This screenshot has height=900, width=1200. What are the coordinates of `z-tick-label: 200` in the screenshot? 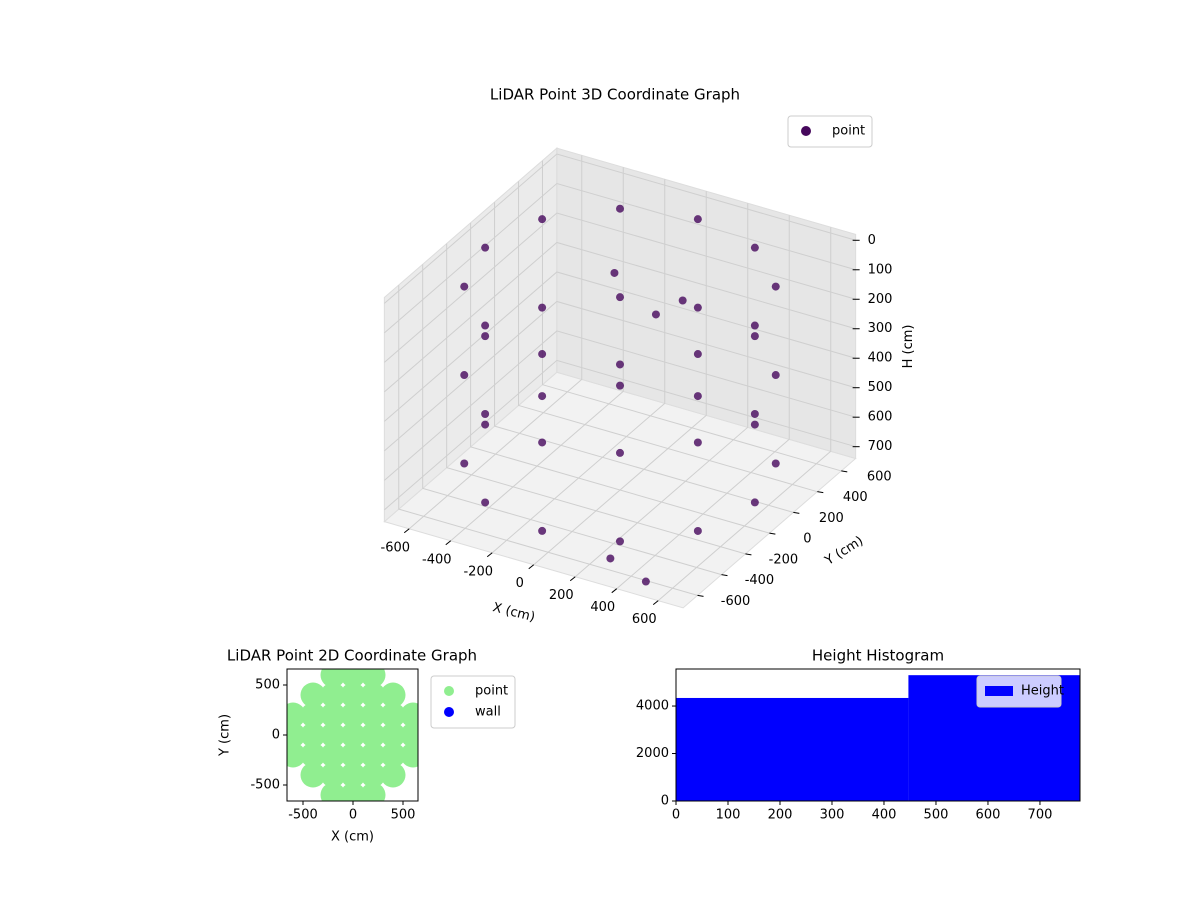 It's located at (880, 299).